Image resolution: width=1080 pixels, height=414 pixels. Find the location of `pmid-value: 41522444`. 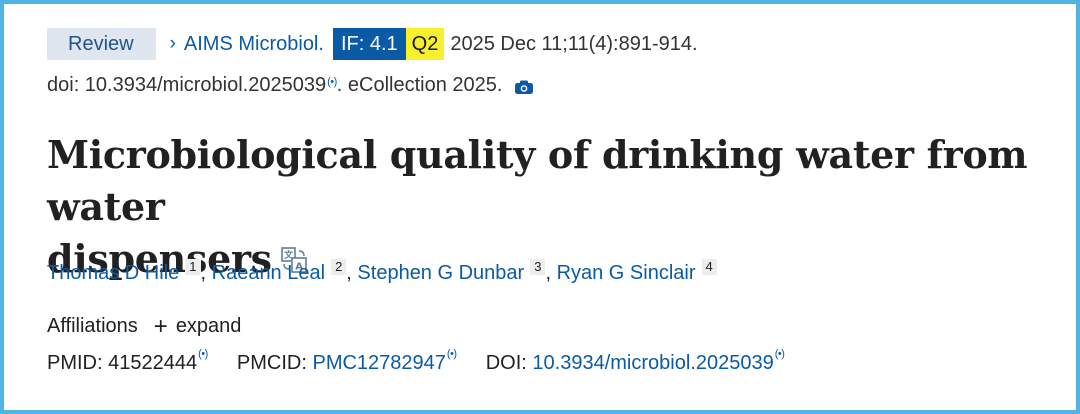

pmid-value: 41522444 is located at coordinates (153, 363).